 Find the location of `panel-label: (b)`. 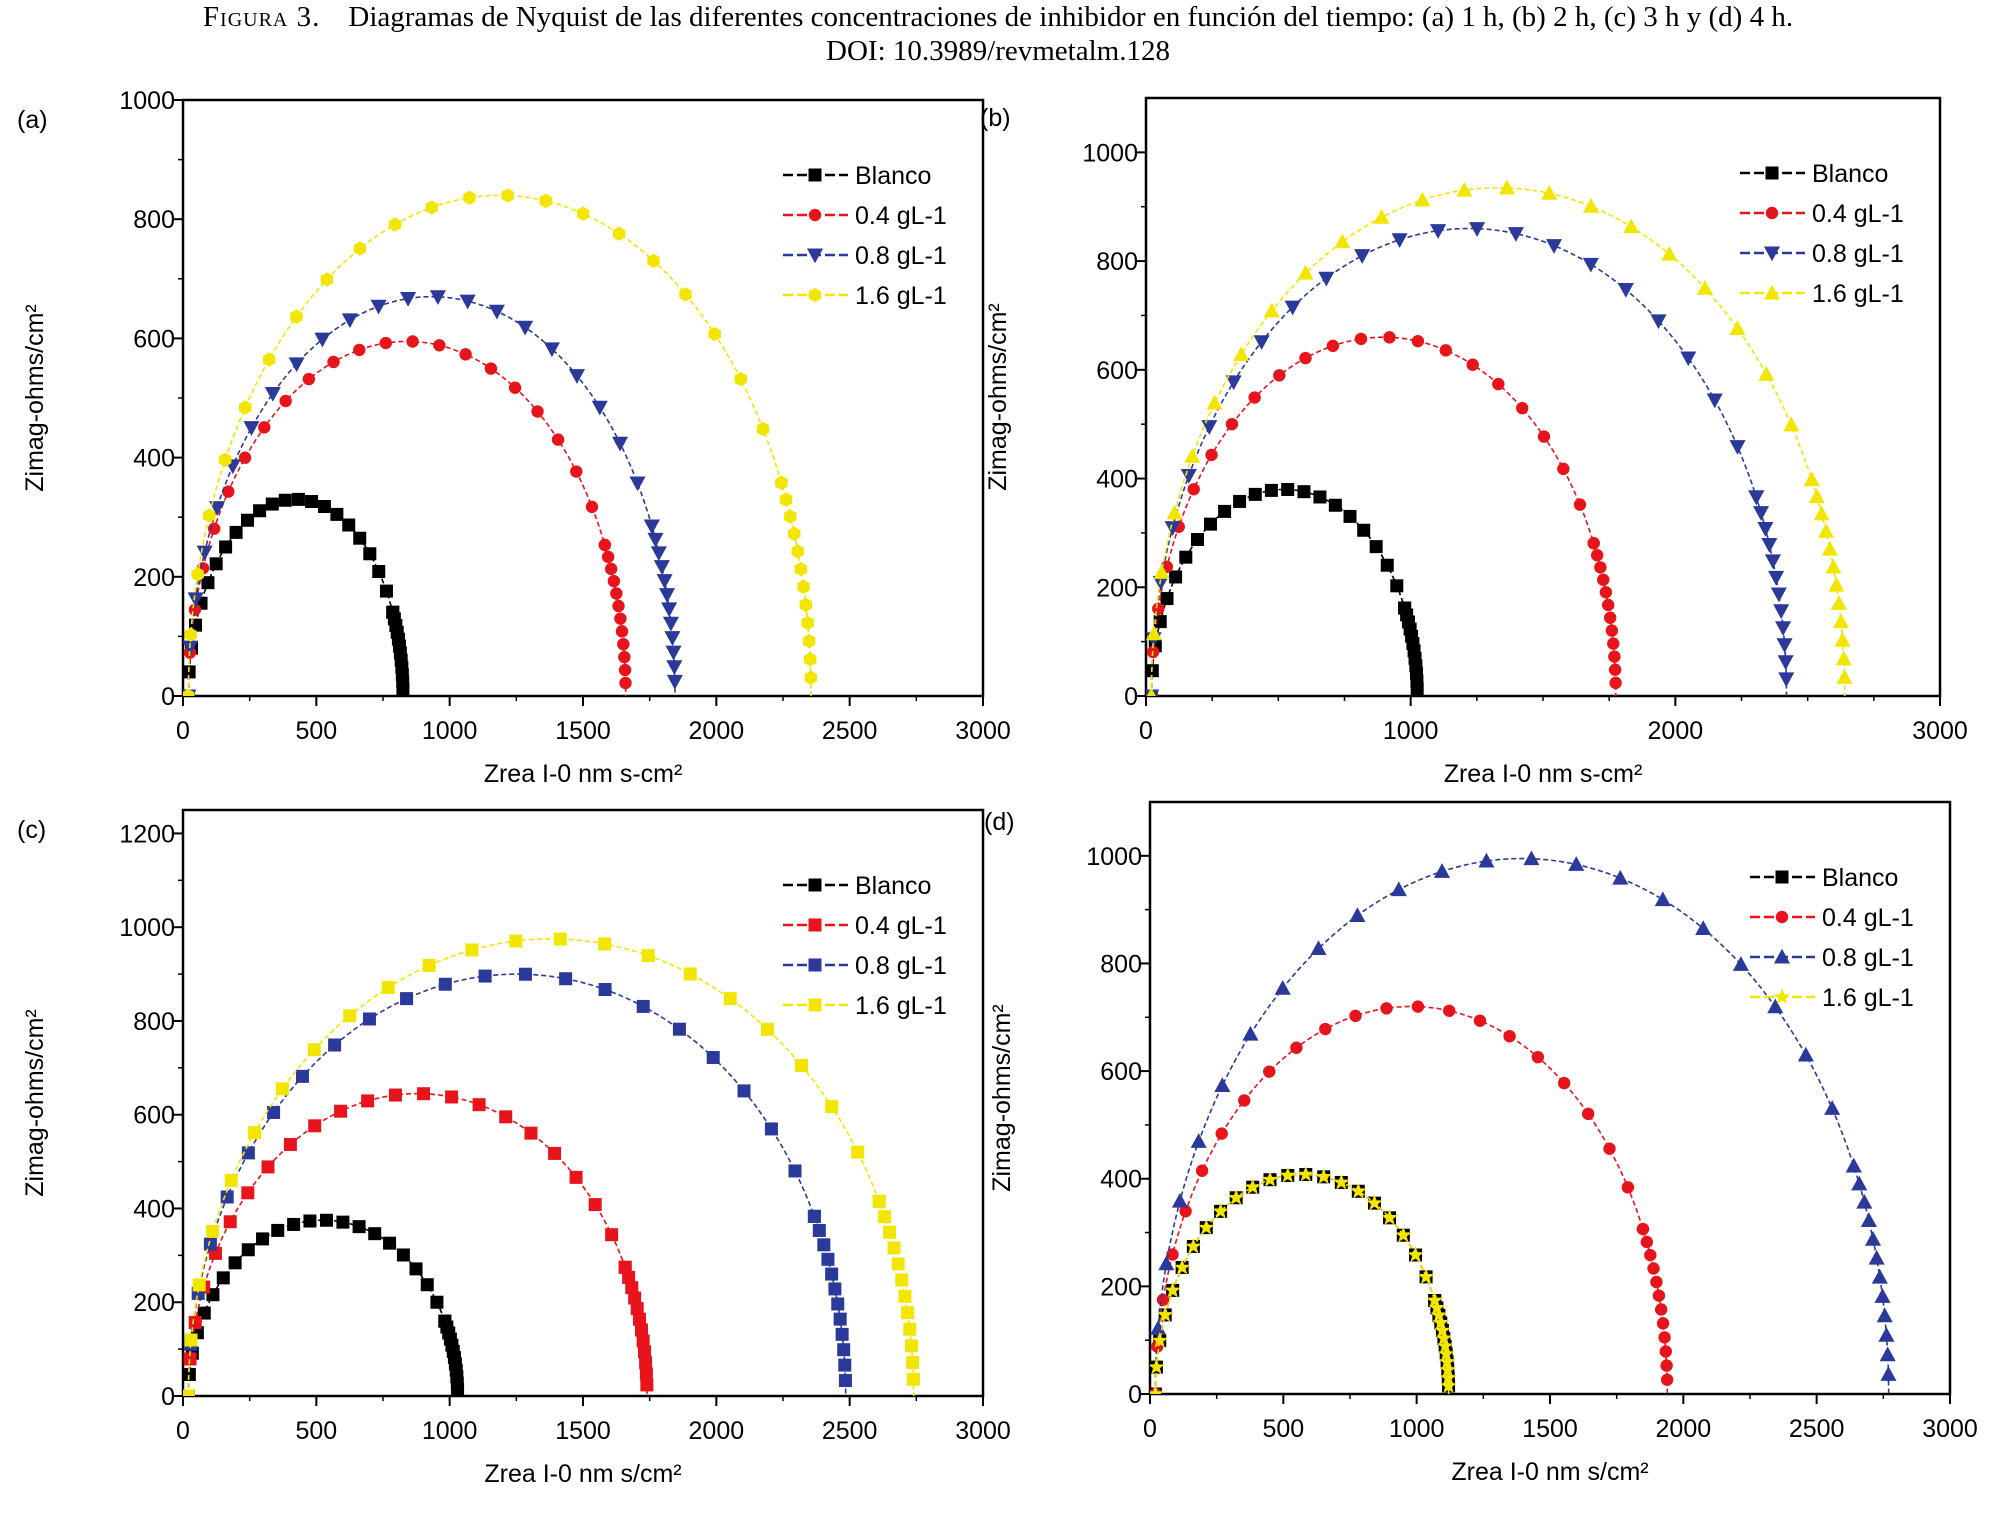

panel-label: (b) is located at coordinates (995, 118).